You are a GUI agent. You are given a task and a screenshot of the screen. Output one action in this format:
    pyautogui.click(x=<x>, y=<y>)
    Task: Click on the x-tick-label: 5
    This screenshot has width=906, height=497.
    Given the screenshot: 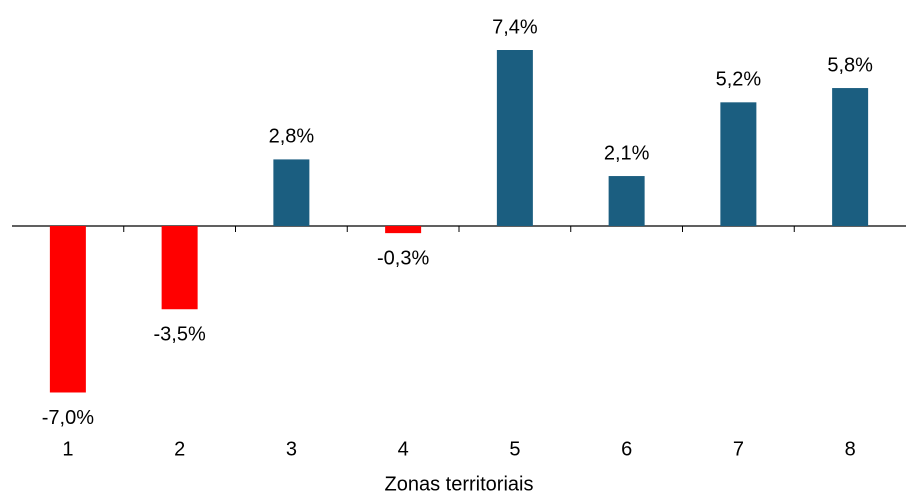 What is the action you would take?
    pyautogui.click(x=514, y=449)
    